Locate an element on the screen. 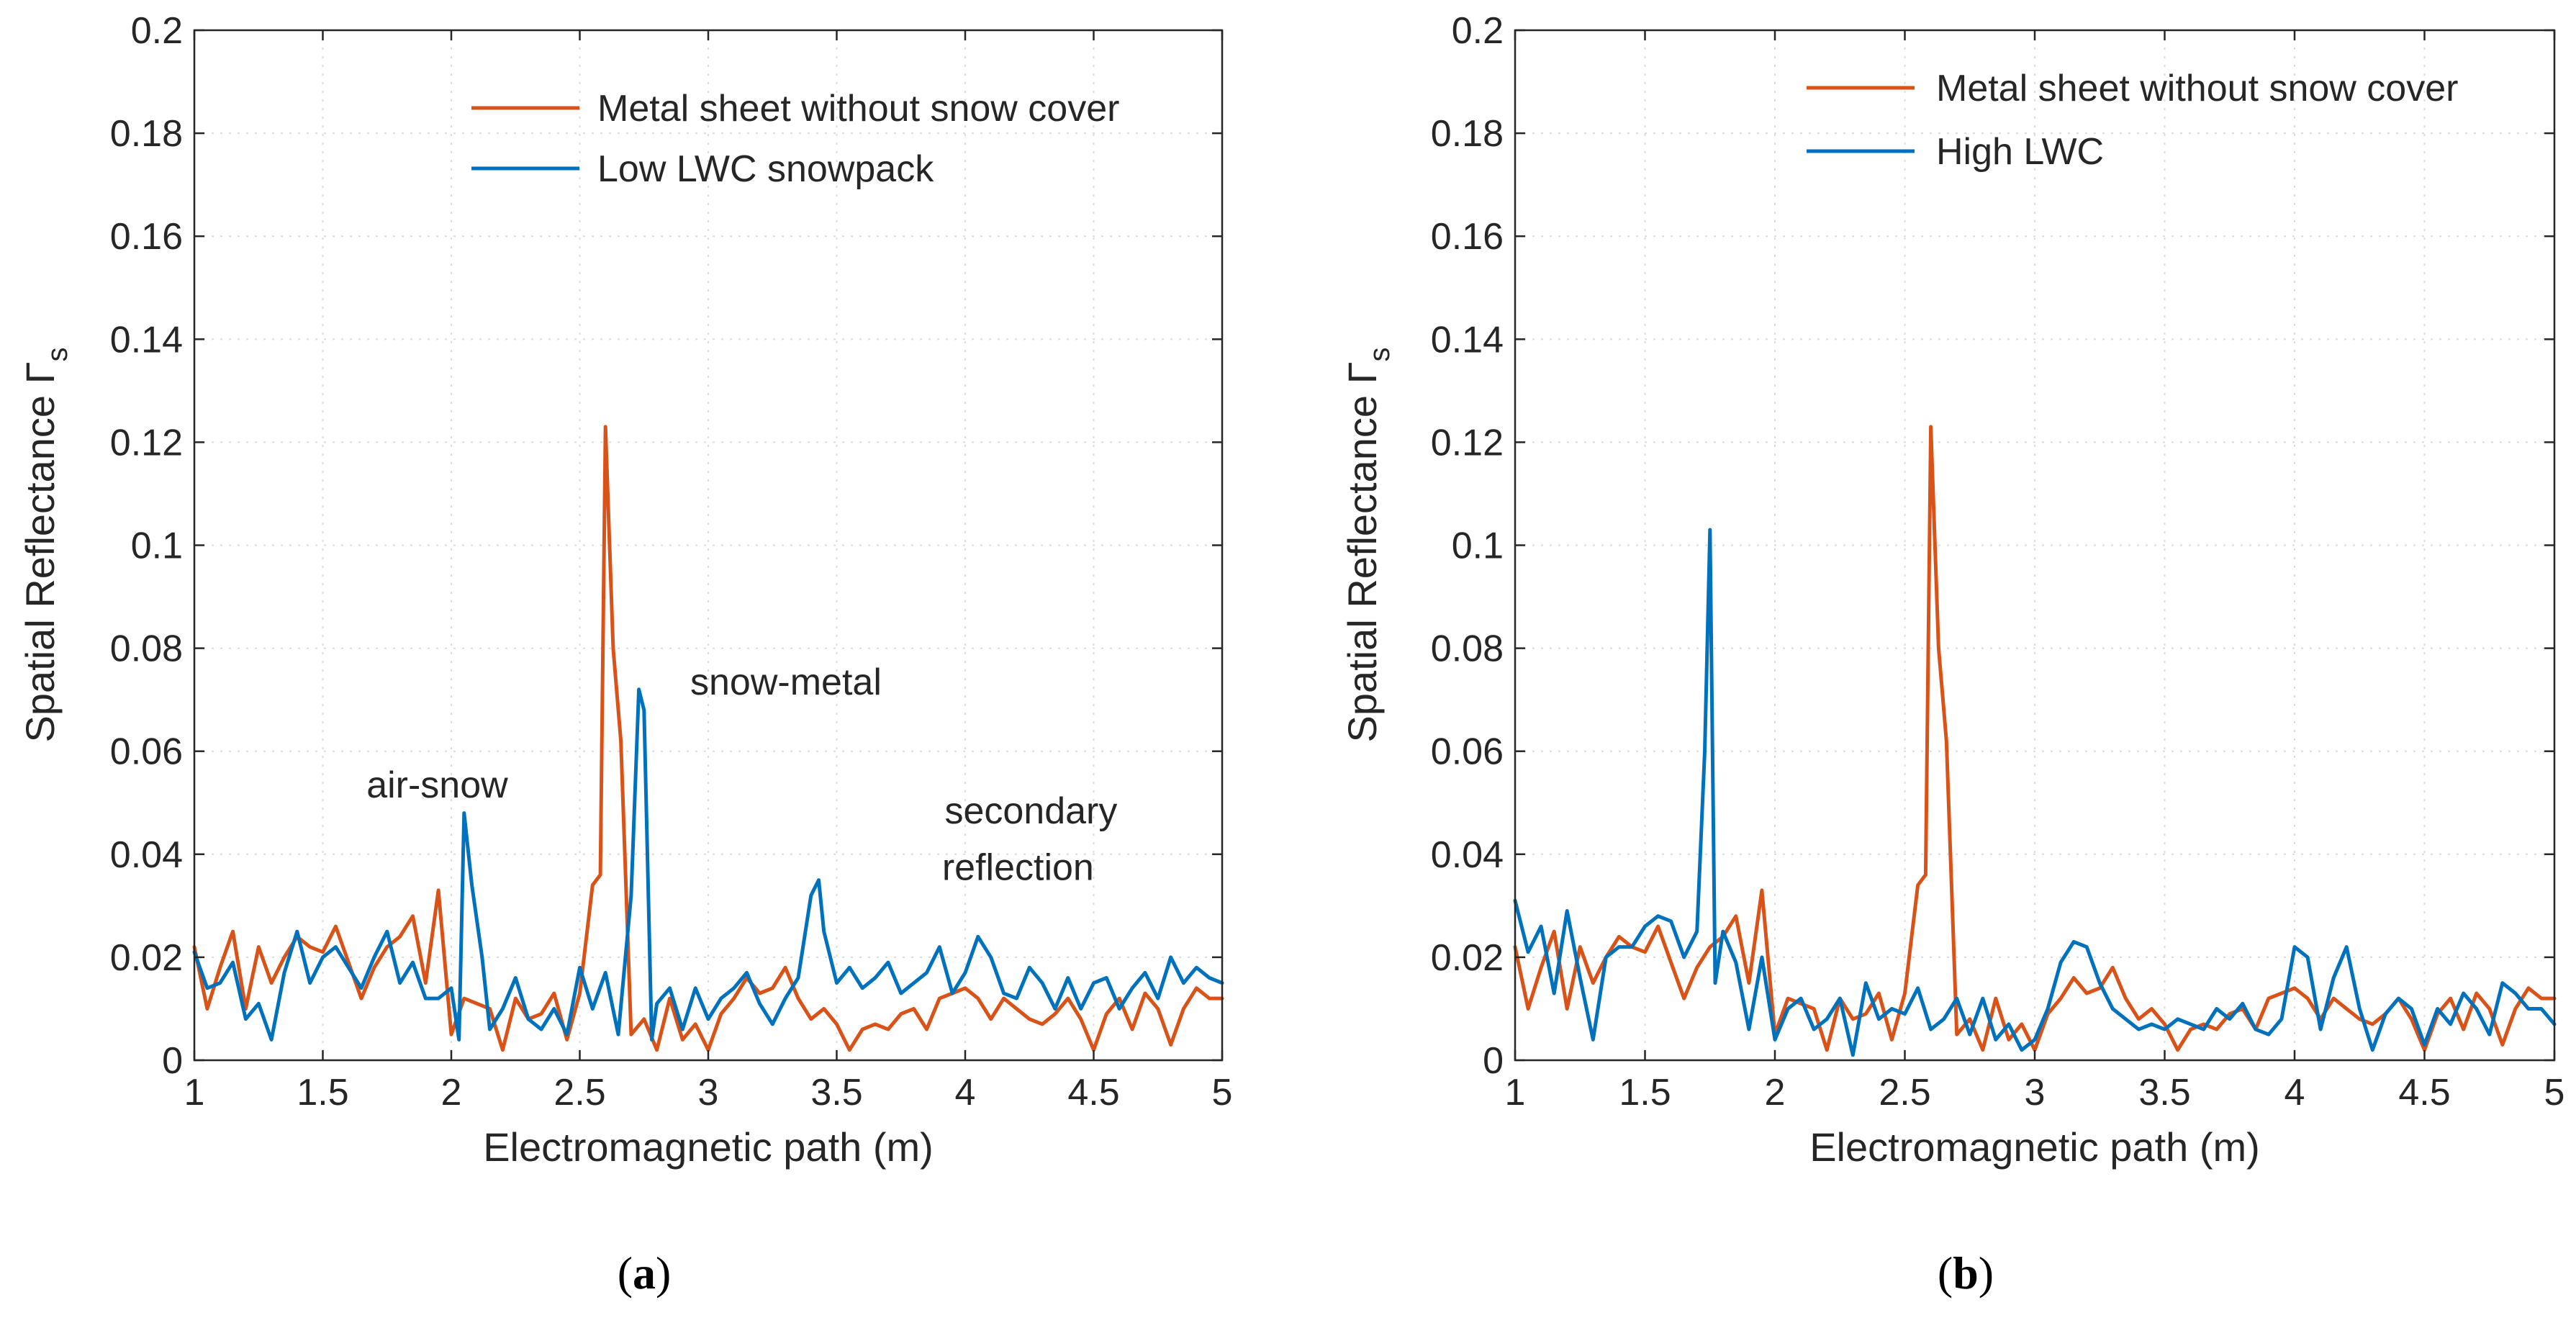  annotation-4: reflection is located at coordinates (1018, 868).